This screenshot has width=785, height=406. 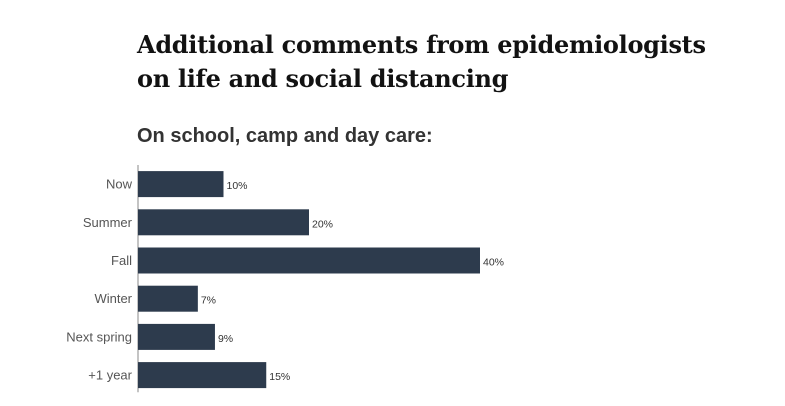 What do you see at coordinates (208, 301) in the screenshot?
I see `bar-value-label: 7%` at bounding box center [208, 301].